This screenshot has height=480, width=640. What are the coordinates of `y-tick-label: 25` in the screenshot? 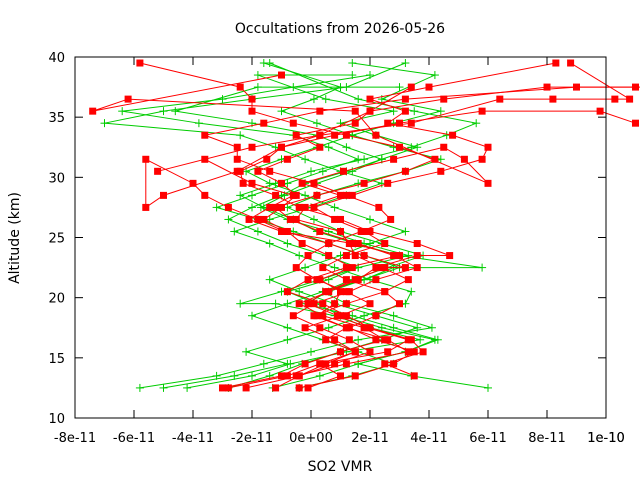 It's located at (56, 239).